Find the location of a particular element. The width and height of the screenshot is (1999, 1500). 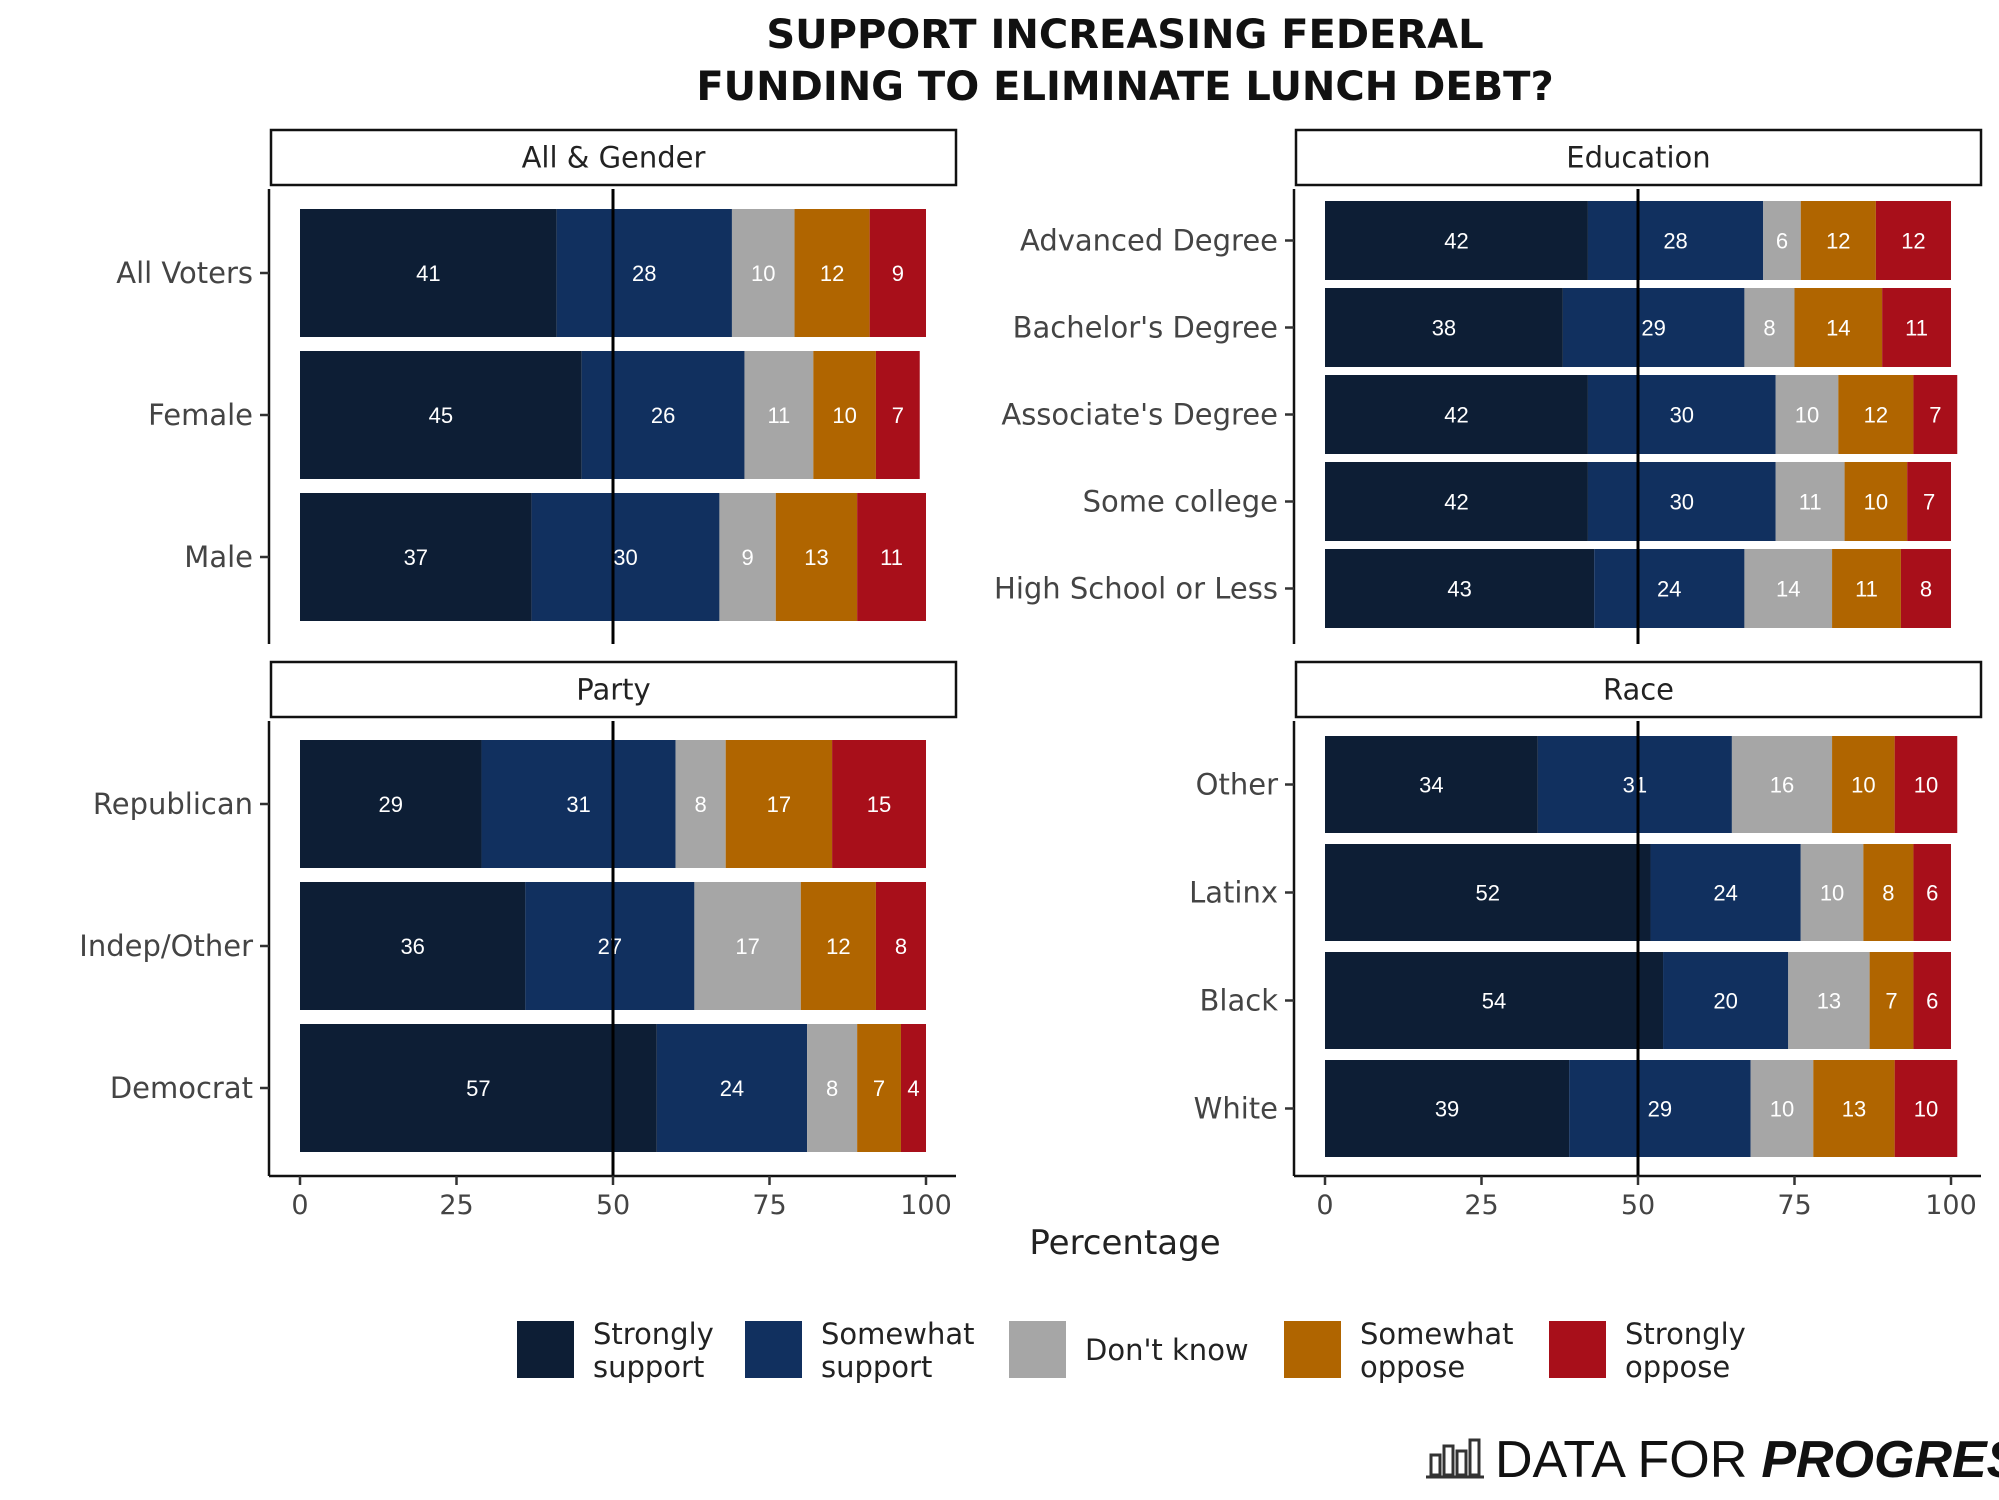

bar-row-male: 37 30 9 13 11 is located at coordinates (613, 557).